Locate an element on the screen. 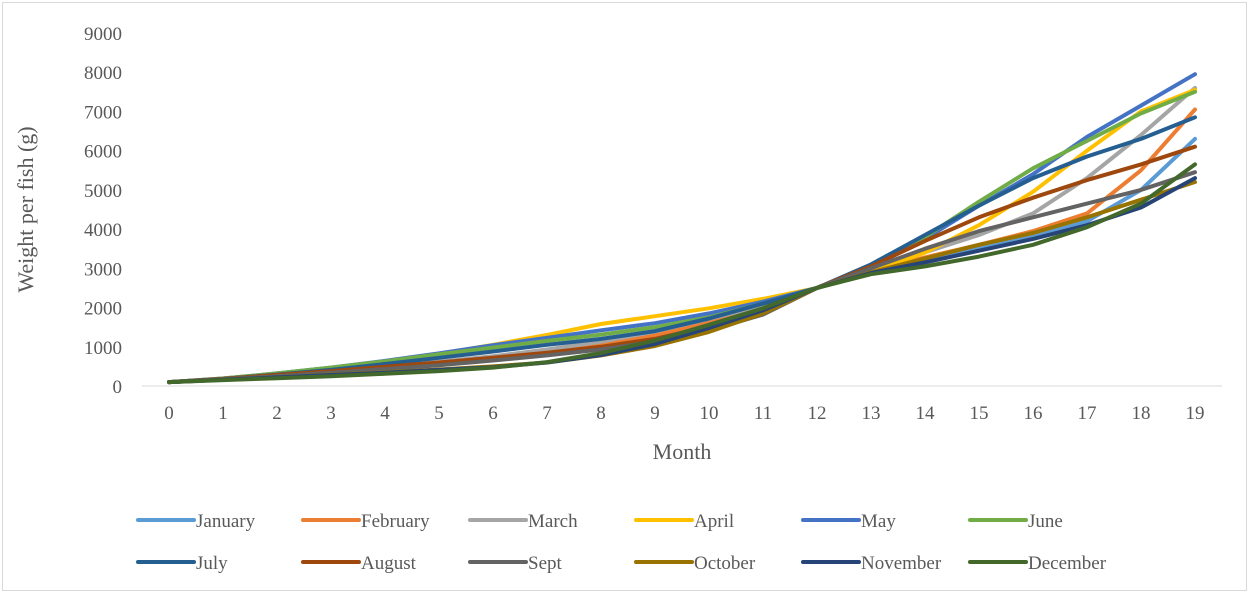 This screenshot has height=595, width=1251. x-tick-label: 14 is located at coordinates (926, 413).